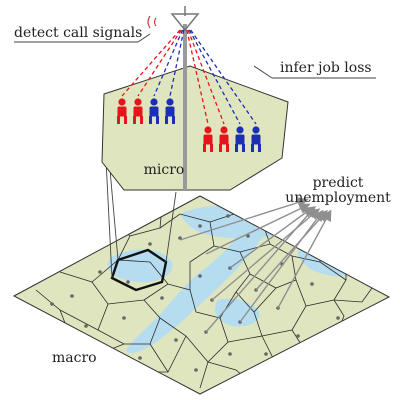 This screenshot has width=400, height=400. What do you see at coordinates (263, 72) in the screenshot?
I see `infer-pointer-tip` at bounding box center [263, 72].